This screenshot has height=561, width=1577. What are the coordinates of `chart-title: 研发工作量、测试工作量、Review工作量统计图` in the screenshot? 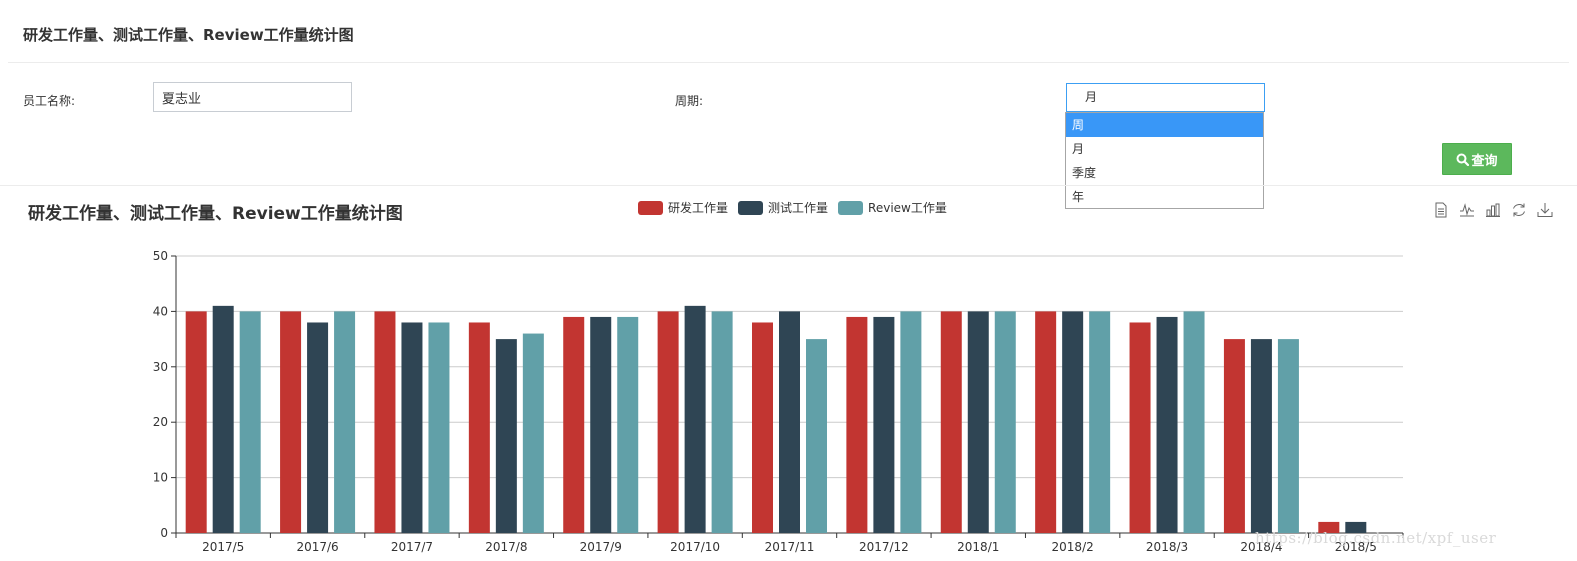 It's located at (215, 214).